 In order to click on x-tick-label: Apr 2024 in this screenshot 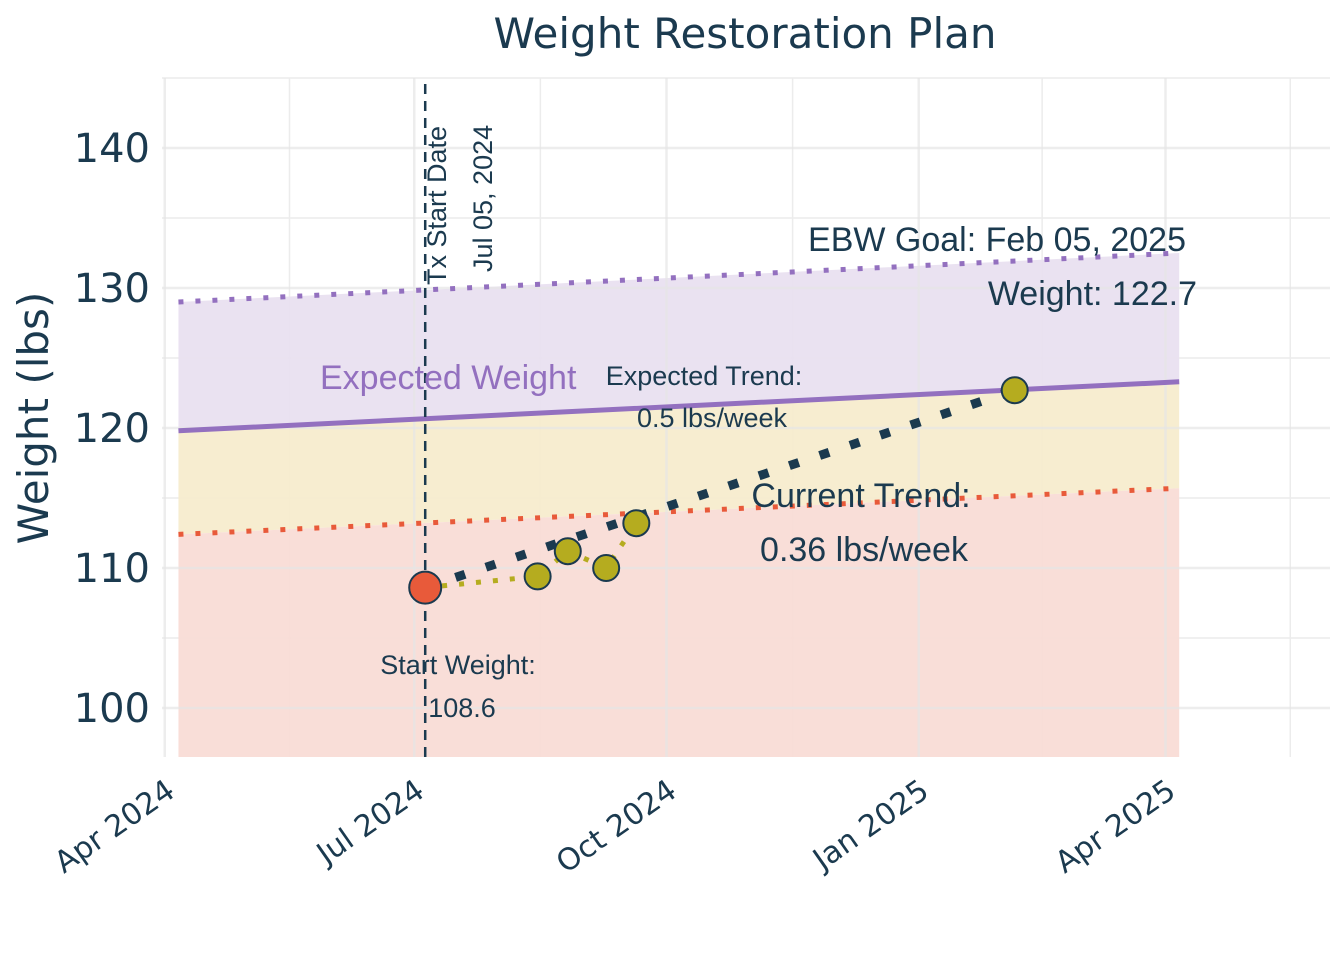, I will do `click(114, 827)`.